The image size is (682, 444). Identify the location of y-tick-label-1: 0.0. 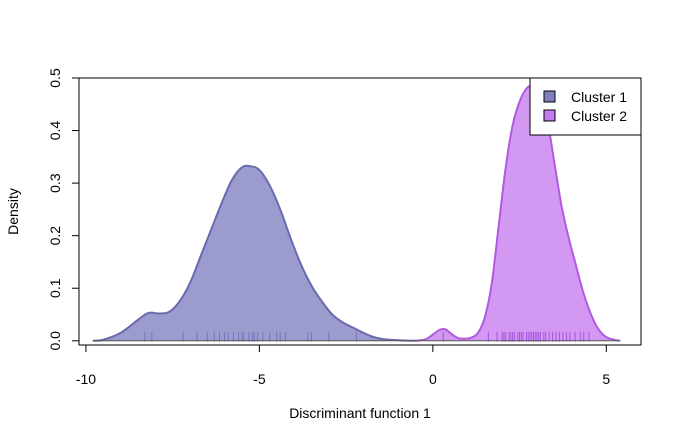
(55, 341).